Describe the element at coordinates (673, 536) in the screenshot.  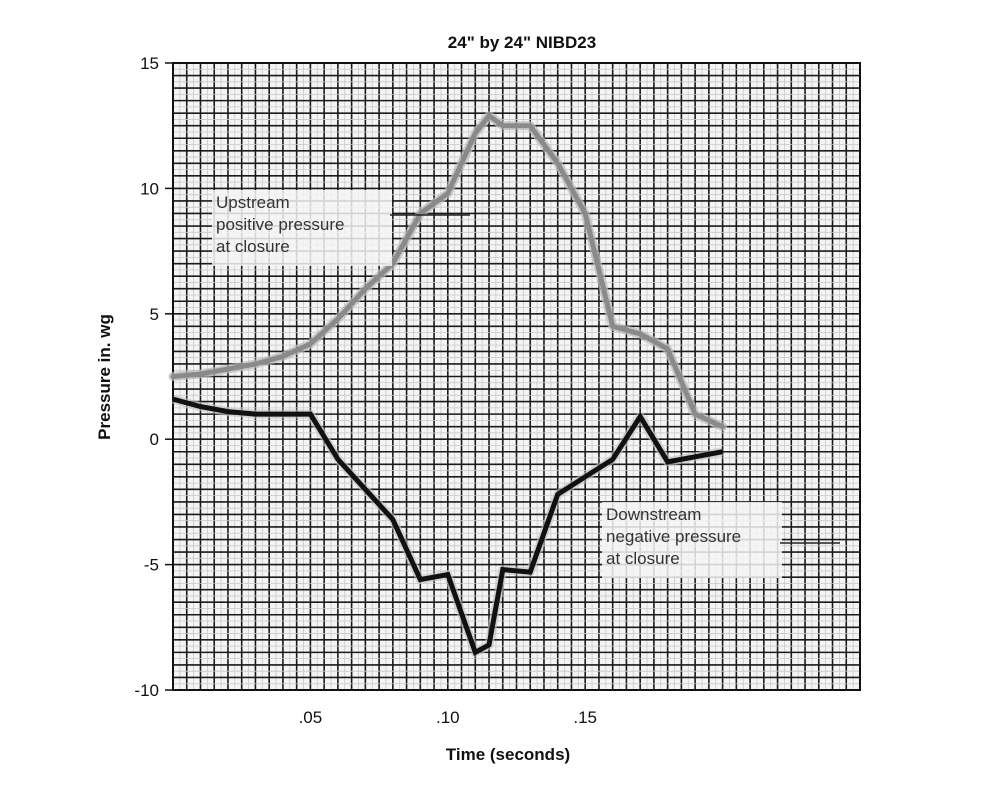
I see `downstream-label-line: negative pressure` at that location.